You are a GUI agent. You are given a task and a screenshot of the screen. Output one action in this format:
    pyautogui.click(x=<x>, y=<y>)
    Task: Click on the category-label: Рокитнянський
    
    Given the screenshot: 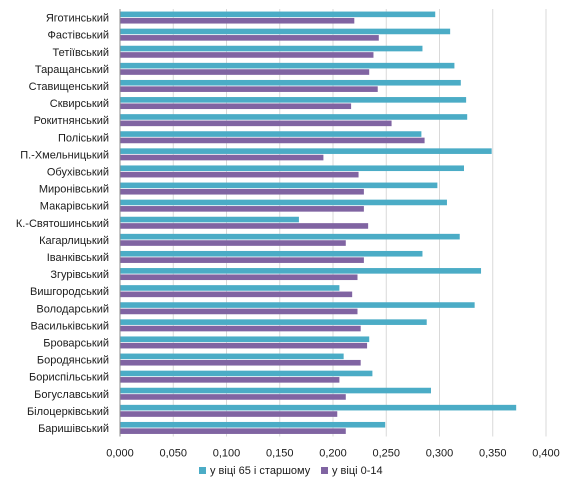 What is the action you would take?
    pyautogui.click(x=71, y=121)
    